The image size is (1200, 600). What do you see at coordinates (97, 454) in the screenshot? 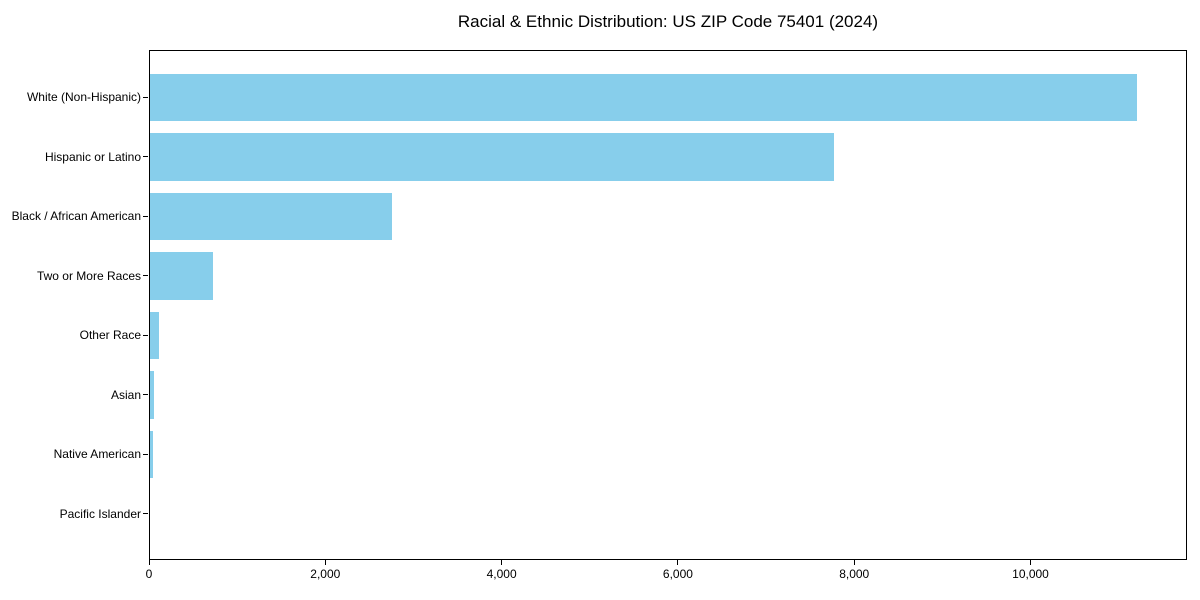
I see `y-tick-label: Native American` at bounding box center [97, 454].